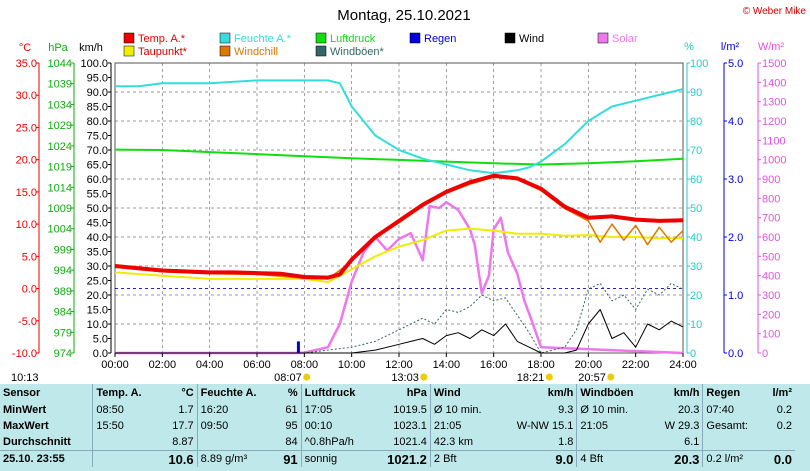 The width and height of the screenshot is (810, 471). What do you see at coordinates (187, 393) in the screenshot?
I see `summary-cell: °C` at bounding box center [187, 393].